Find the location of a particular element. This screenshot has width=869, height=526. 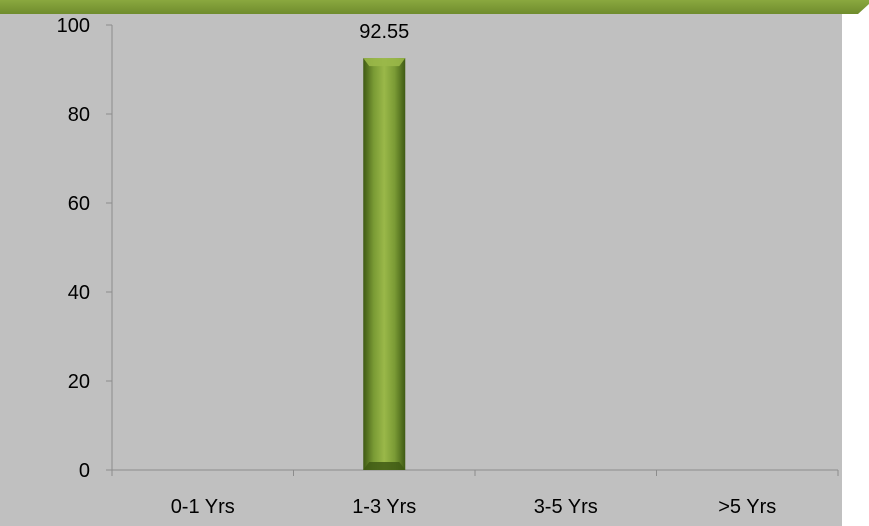

y-tick-label: 100 is located at coordinates (73, 26).